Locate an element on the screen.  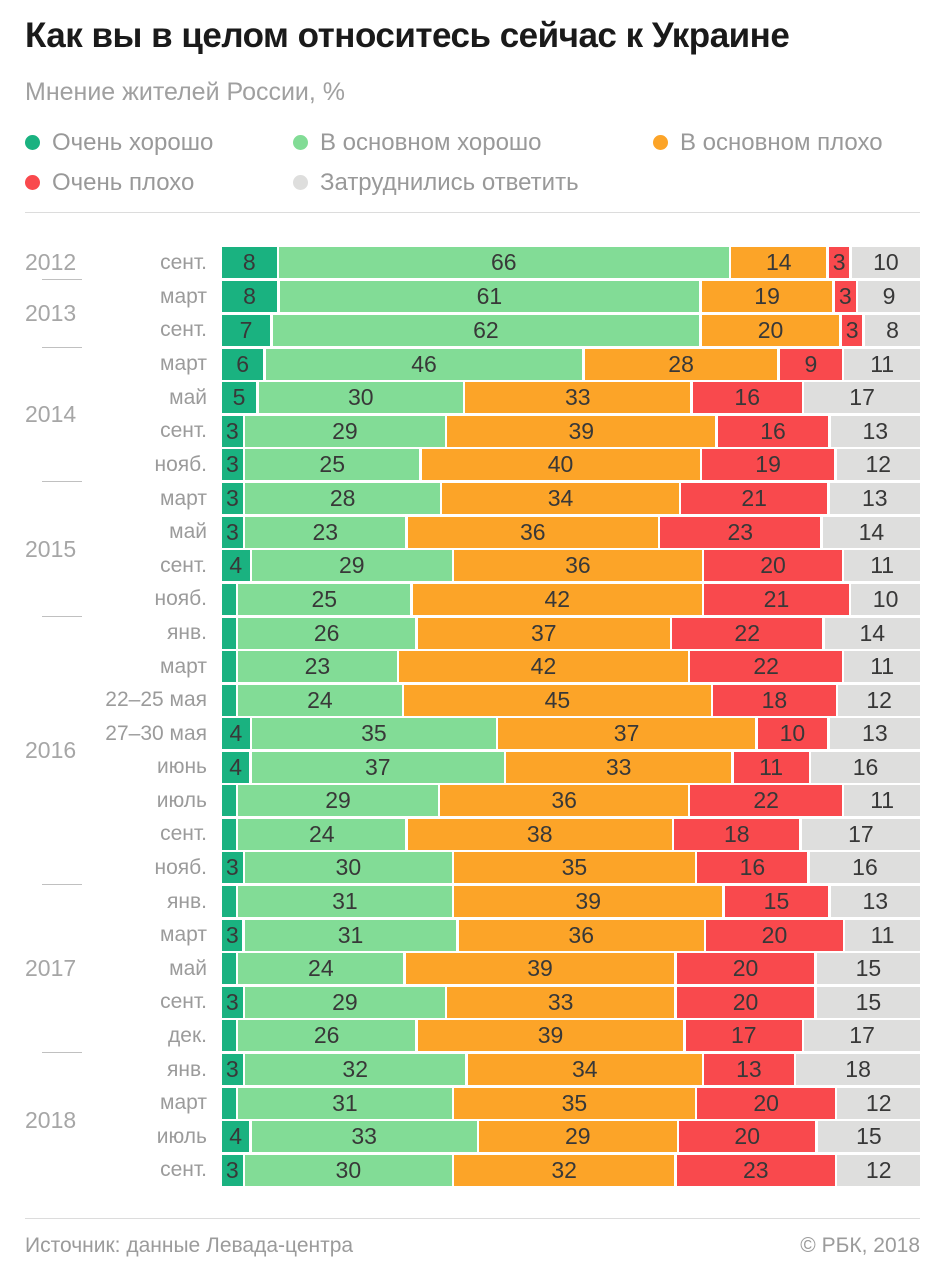
month-label: 27–30 мая is located at coordinates (156, 733).